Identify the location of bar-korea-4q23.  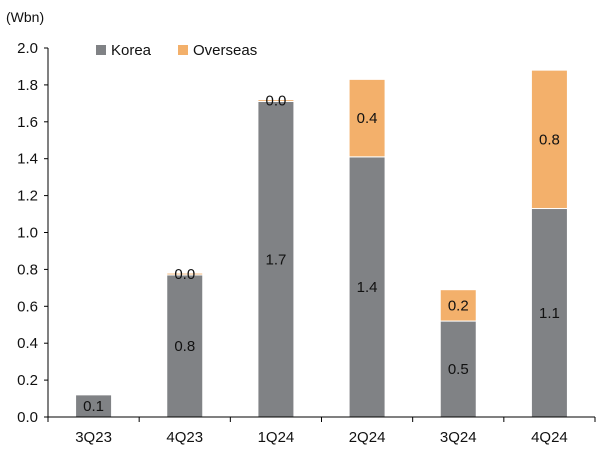
(185, 346).